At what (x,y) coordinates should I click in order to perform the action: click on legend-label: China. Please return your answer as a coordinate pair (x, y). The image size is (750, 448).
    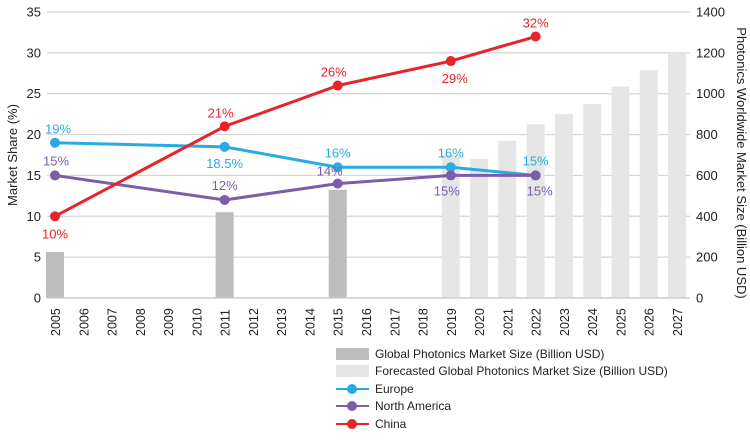
    Looking at the image, I should click on (391, 423).